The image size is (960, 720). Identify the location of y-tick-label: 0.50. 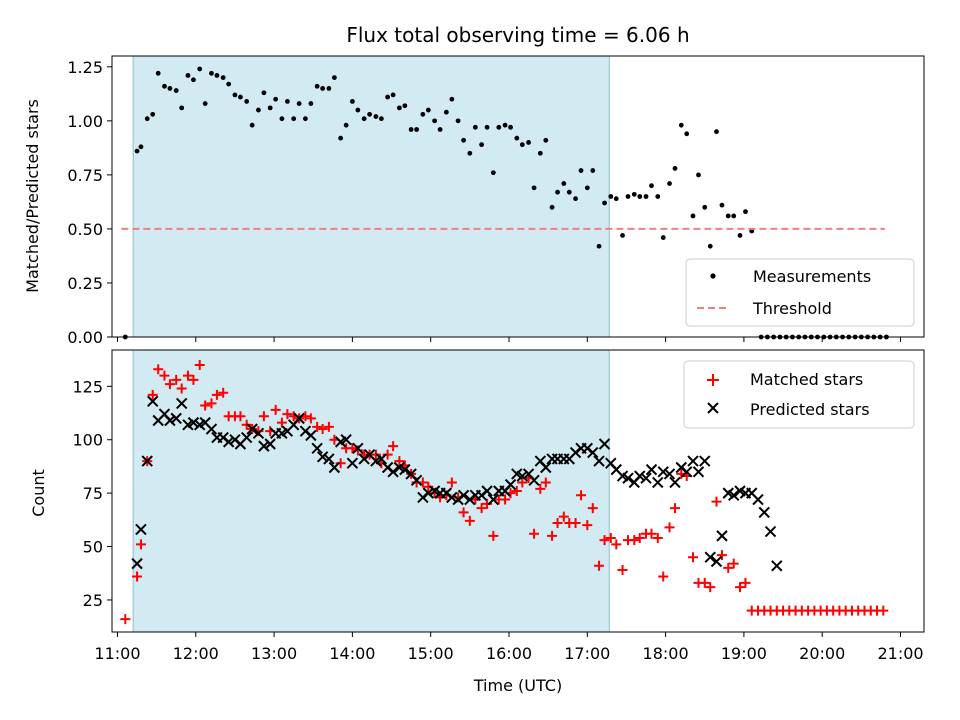
(85, 229).